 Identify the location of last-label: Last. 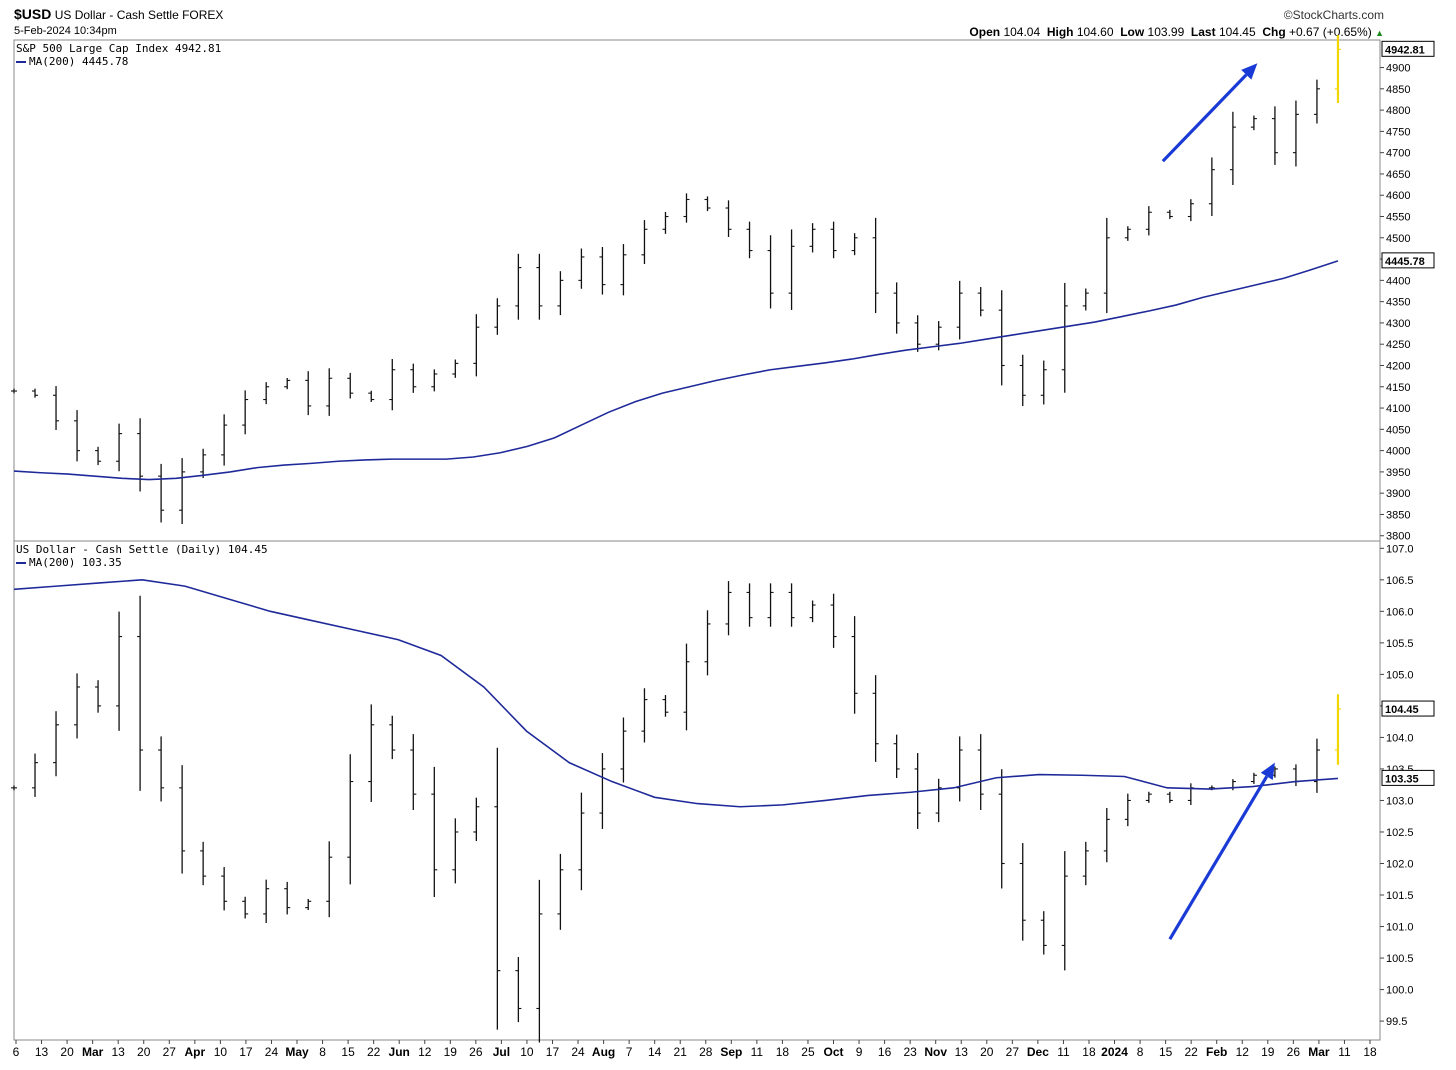
(1203, 32).